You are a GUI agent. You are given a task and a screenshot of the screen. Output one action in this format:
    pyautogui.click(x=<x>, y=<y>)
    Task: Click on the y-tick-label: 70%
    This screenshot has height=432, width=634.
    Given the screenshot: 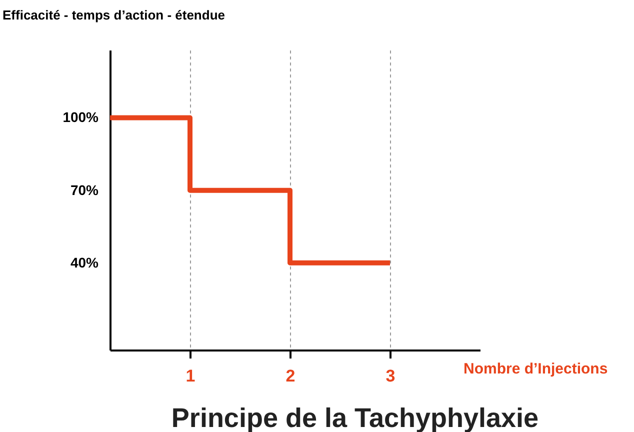 What is the action you would take?
    pyautogui.click(x=85, y=190)
    